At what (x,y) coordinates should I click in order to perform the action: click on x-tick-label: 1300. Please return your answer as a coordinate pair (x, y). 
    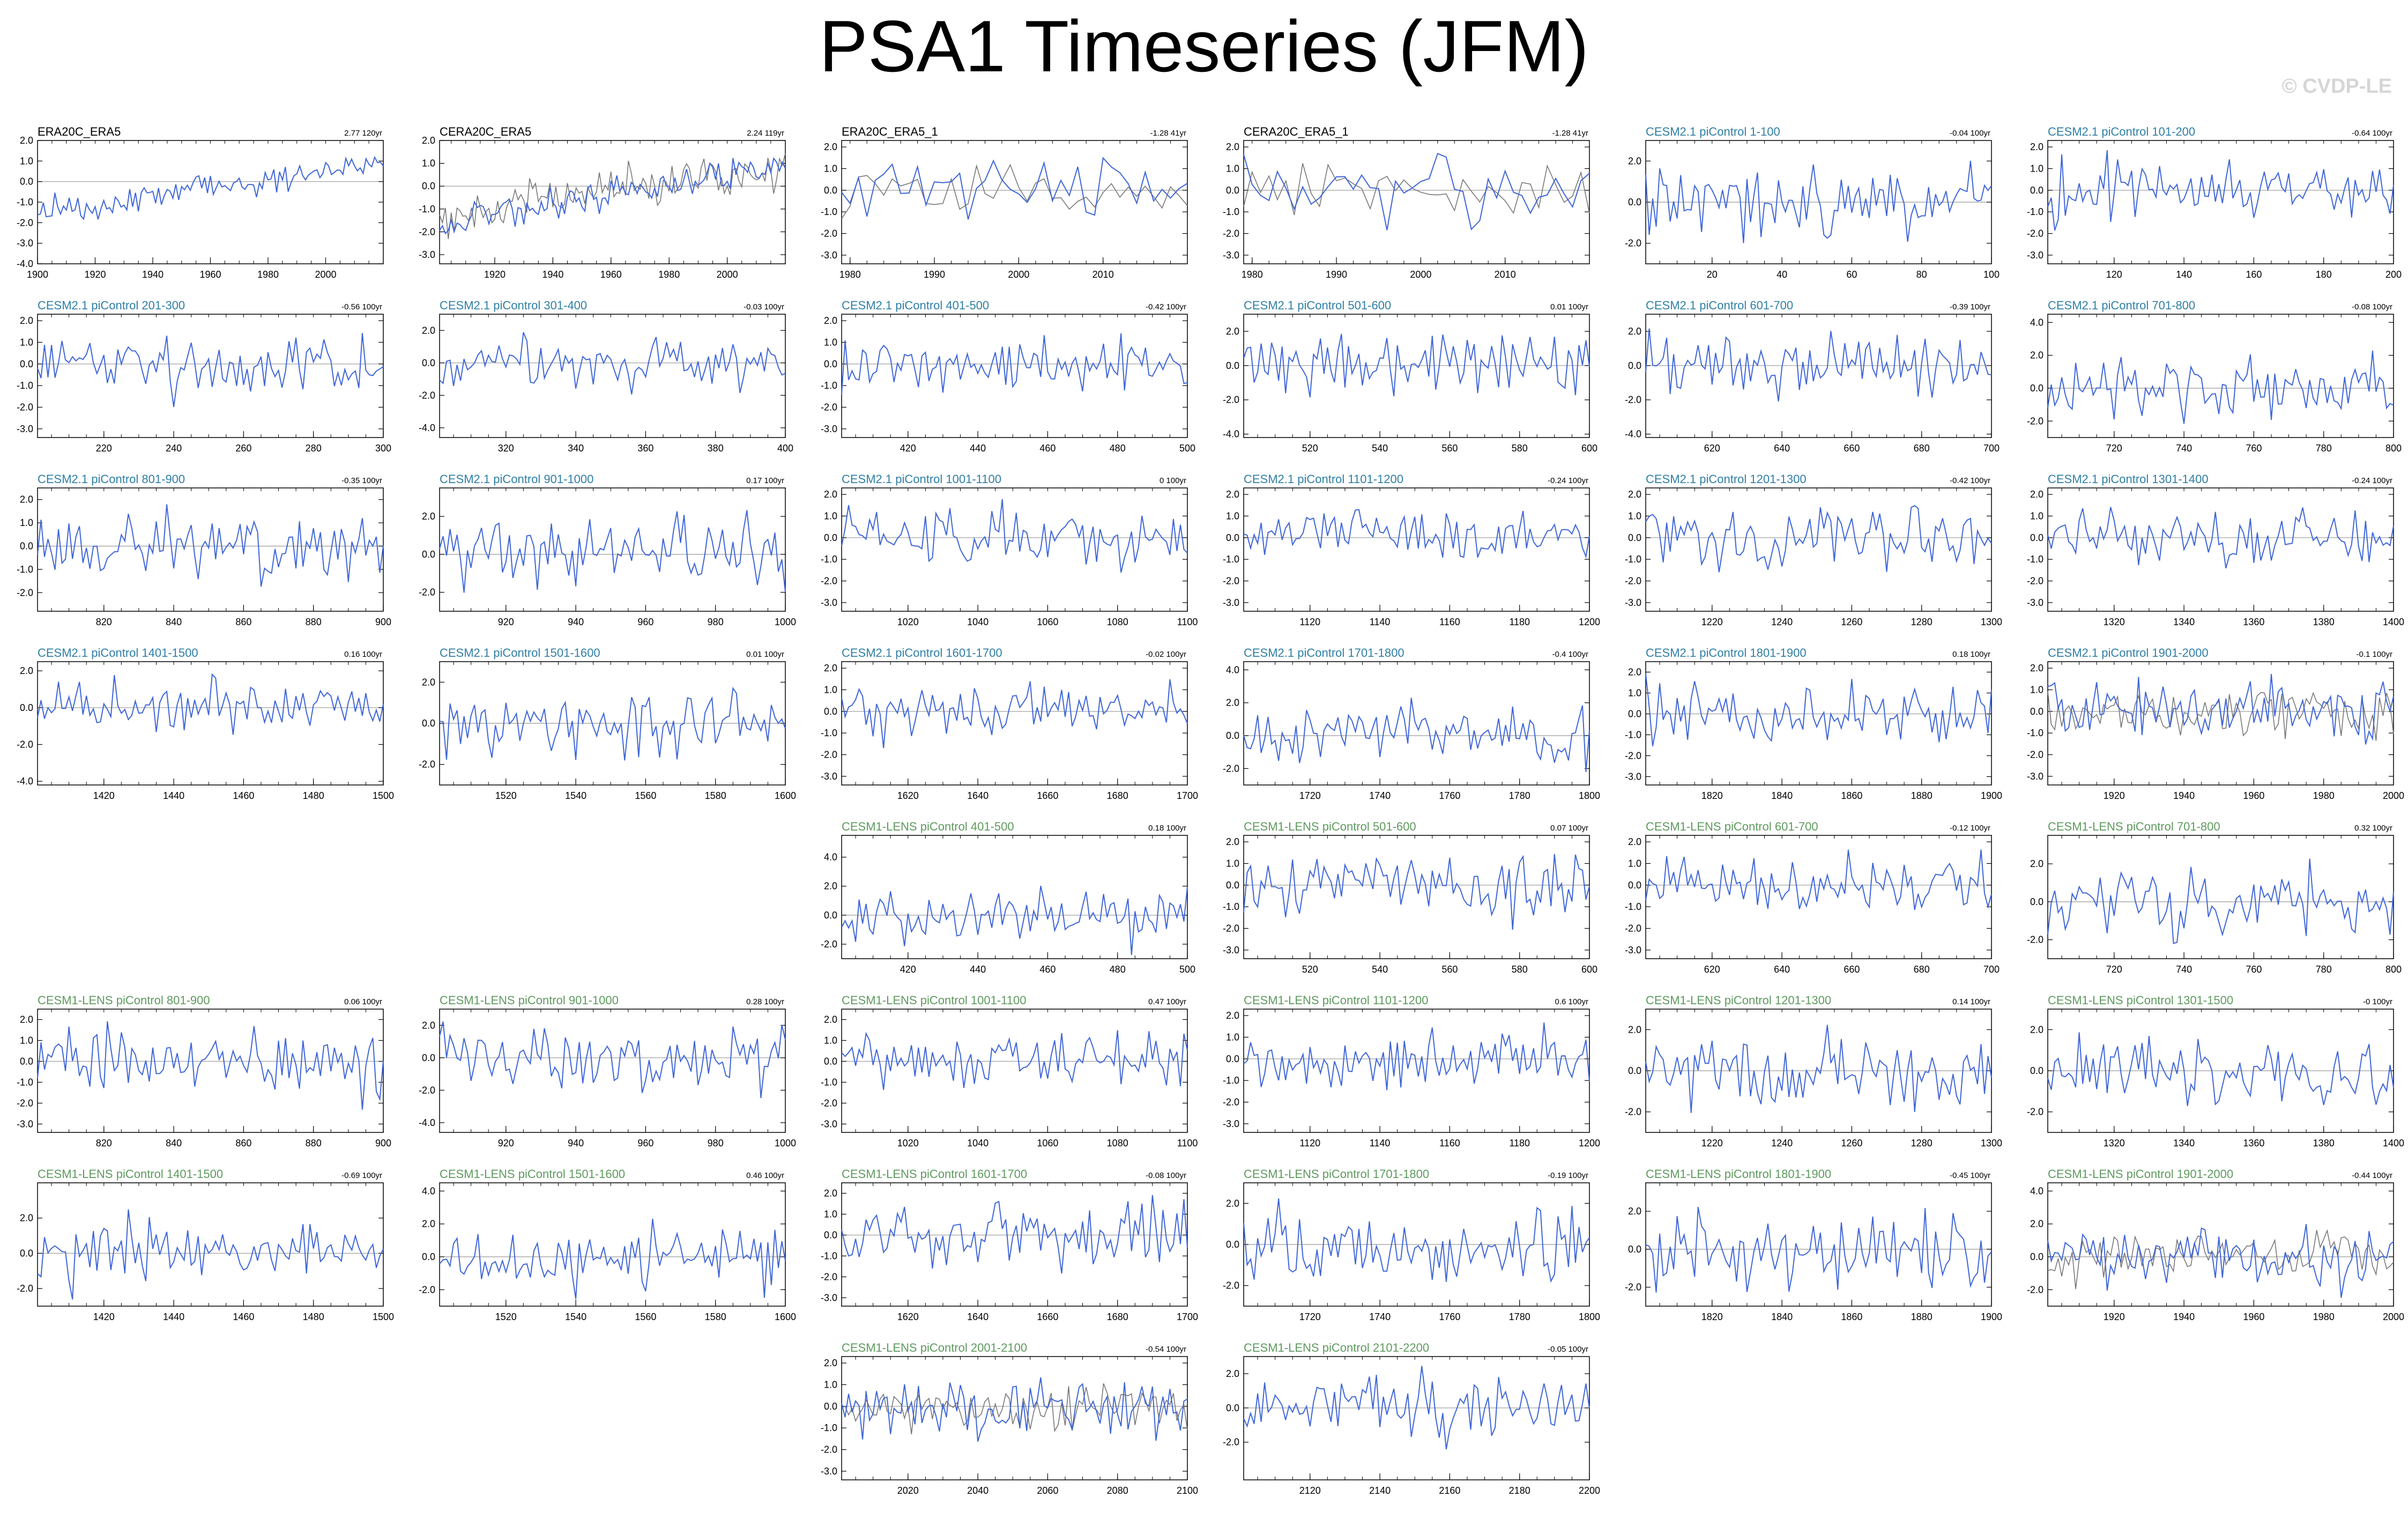
    Looking at the image, I should click on (1991, 1143).